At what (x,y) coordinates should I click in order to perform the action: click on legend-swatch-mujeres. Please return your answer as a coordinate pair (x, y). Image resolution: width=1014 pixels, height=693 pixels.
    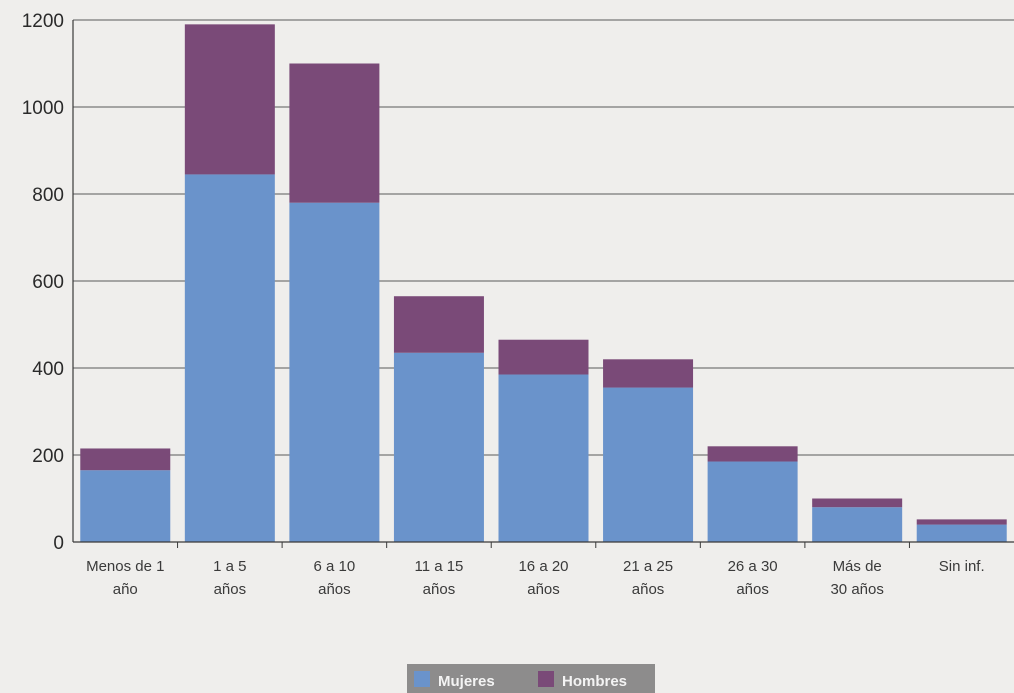
    Looking at the image, I should click on (422, 679).